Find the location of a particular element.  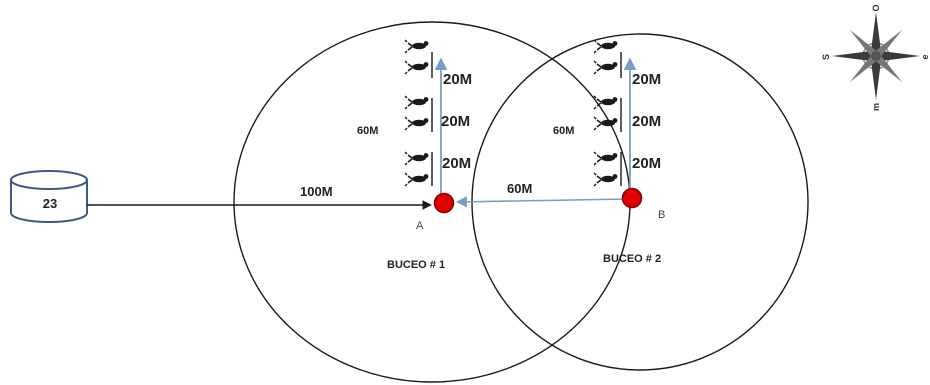

compass-east-label: e is located at coordinates (925, 56).